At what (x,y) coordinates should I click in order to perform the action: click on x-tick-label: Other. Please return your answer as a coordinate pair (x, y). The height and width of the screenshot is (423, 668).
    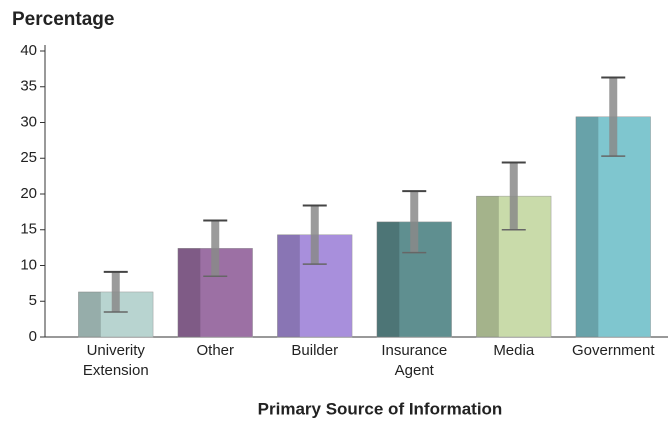
    Looking at the image, I should click on (215, 350).